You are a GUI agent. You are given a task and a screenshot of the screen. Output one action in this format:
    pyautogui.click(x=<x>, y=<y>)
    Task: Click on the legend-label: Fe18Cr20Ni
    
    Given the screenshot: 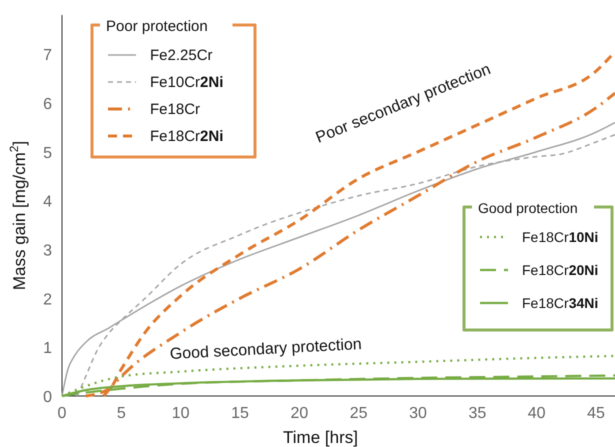 What is the action you would take?
    pyautogui.click(x=560, y=270)
    